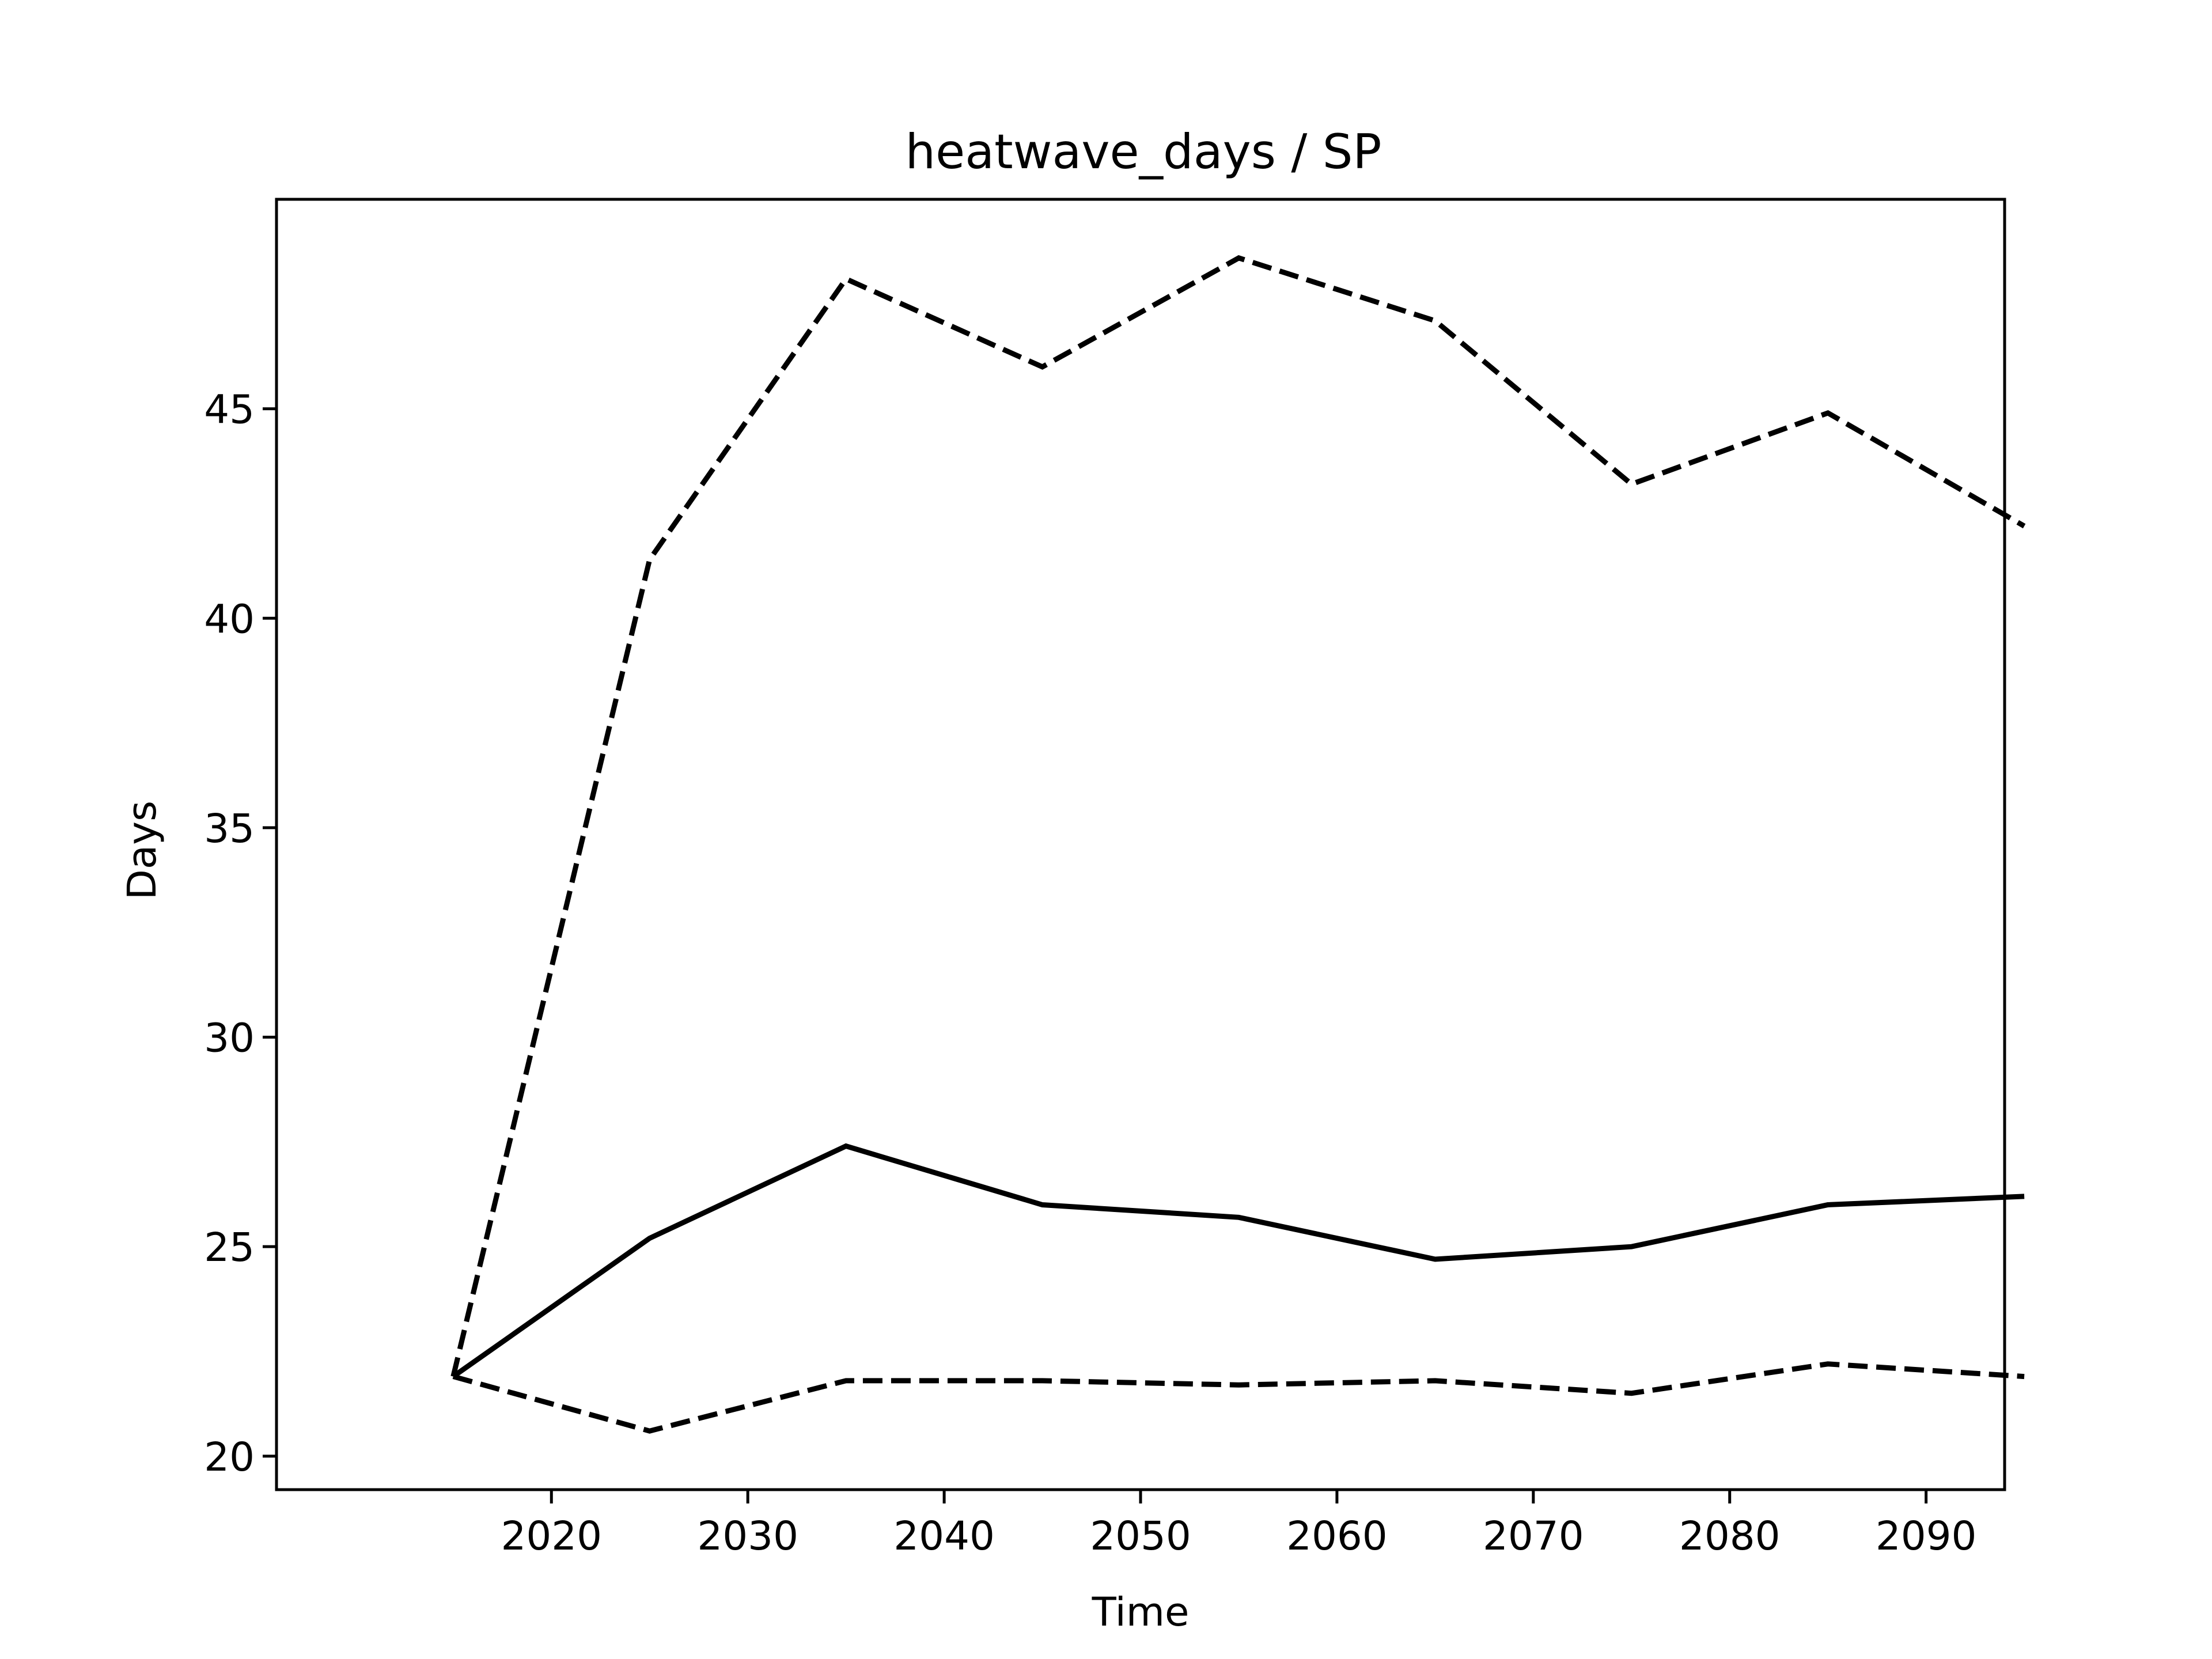  Describe the element at coordinates (229, 1248) in the screenshot. I see `y-tick-label: 25` at that location.